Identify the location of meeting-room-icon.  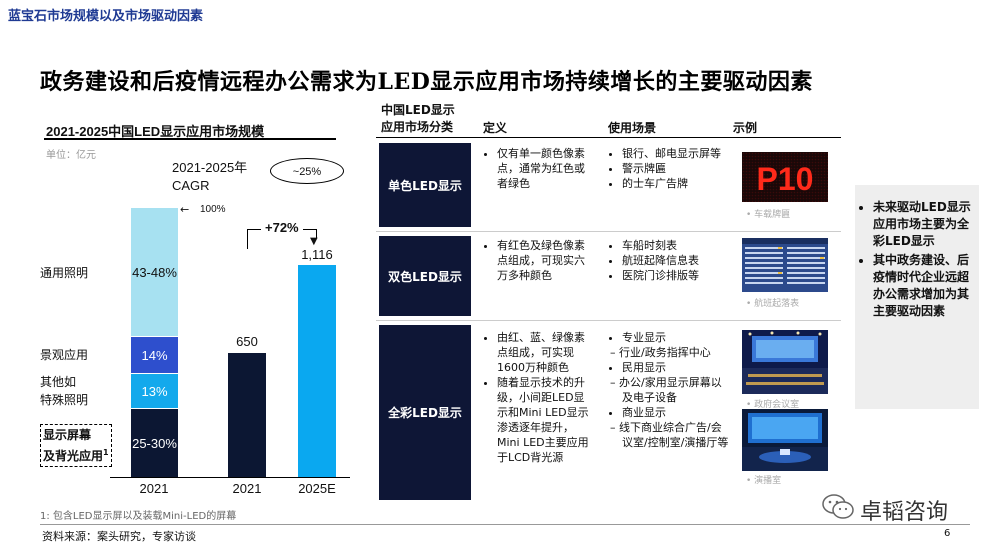
(785, 362).